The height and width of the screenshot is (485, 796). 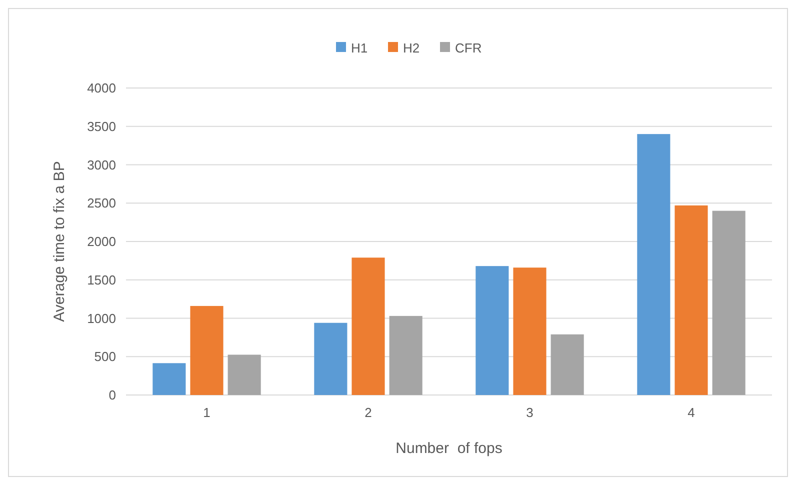 What do you see at coordinates (101, 242) in the screenshot?
I see `y-tick-label: 2000` at bounding box center [101, 242].